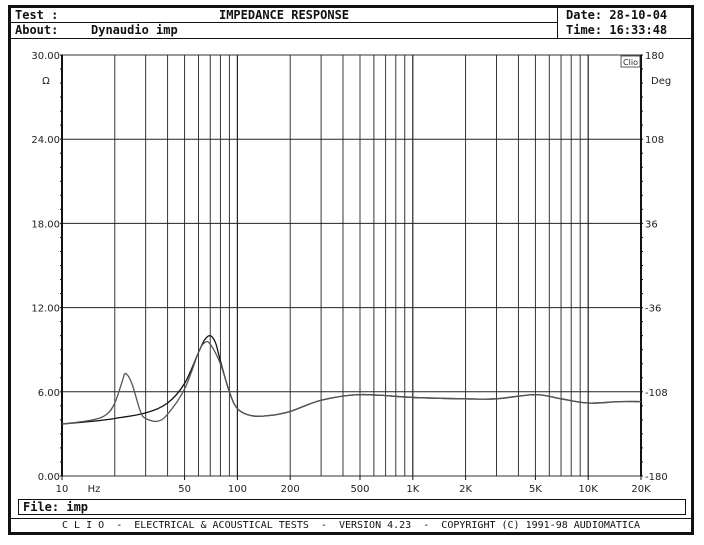 The height and width of the screenshot is (545, 704). Describe the element at coordinates (359, 489) in the screenshot. I see `x-tick-label: 500` at that location.